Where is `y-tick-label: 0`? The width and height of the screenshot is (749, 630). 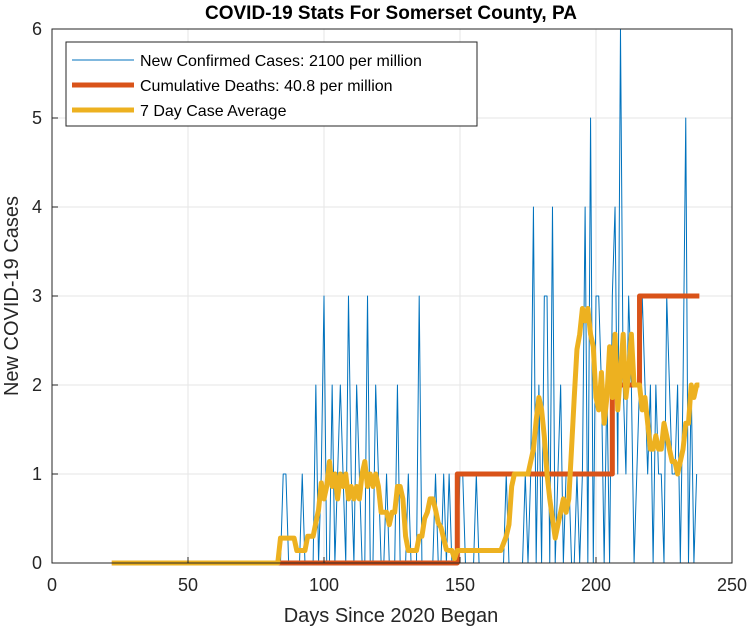
y-tick-label: 0 is located at coordinates (37, 563).